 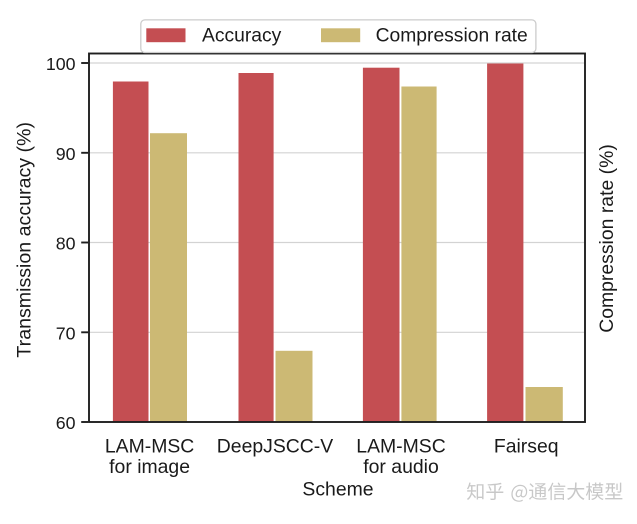 I want to click on svg-text: 70, so click(x=66, y=333).